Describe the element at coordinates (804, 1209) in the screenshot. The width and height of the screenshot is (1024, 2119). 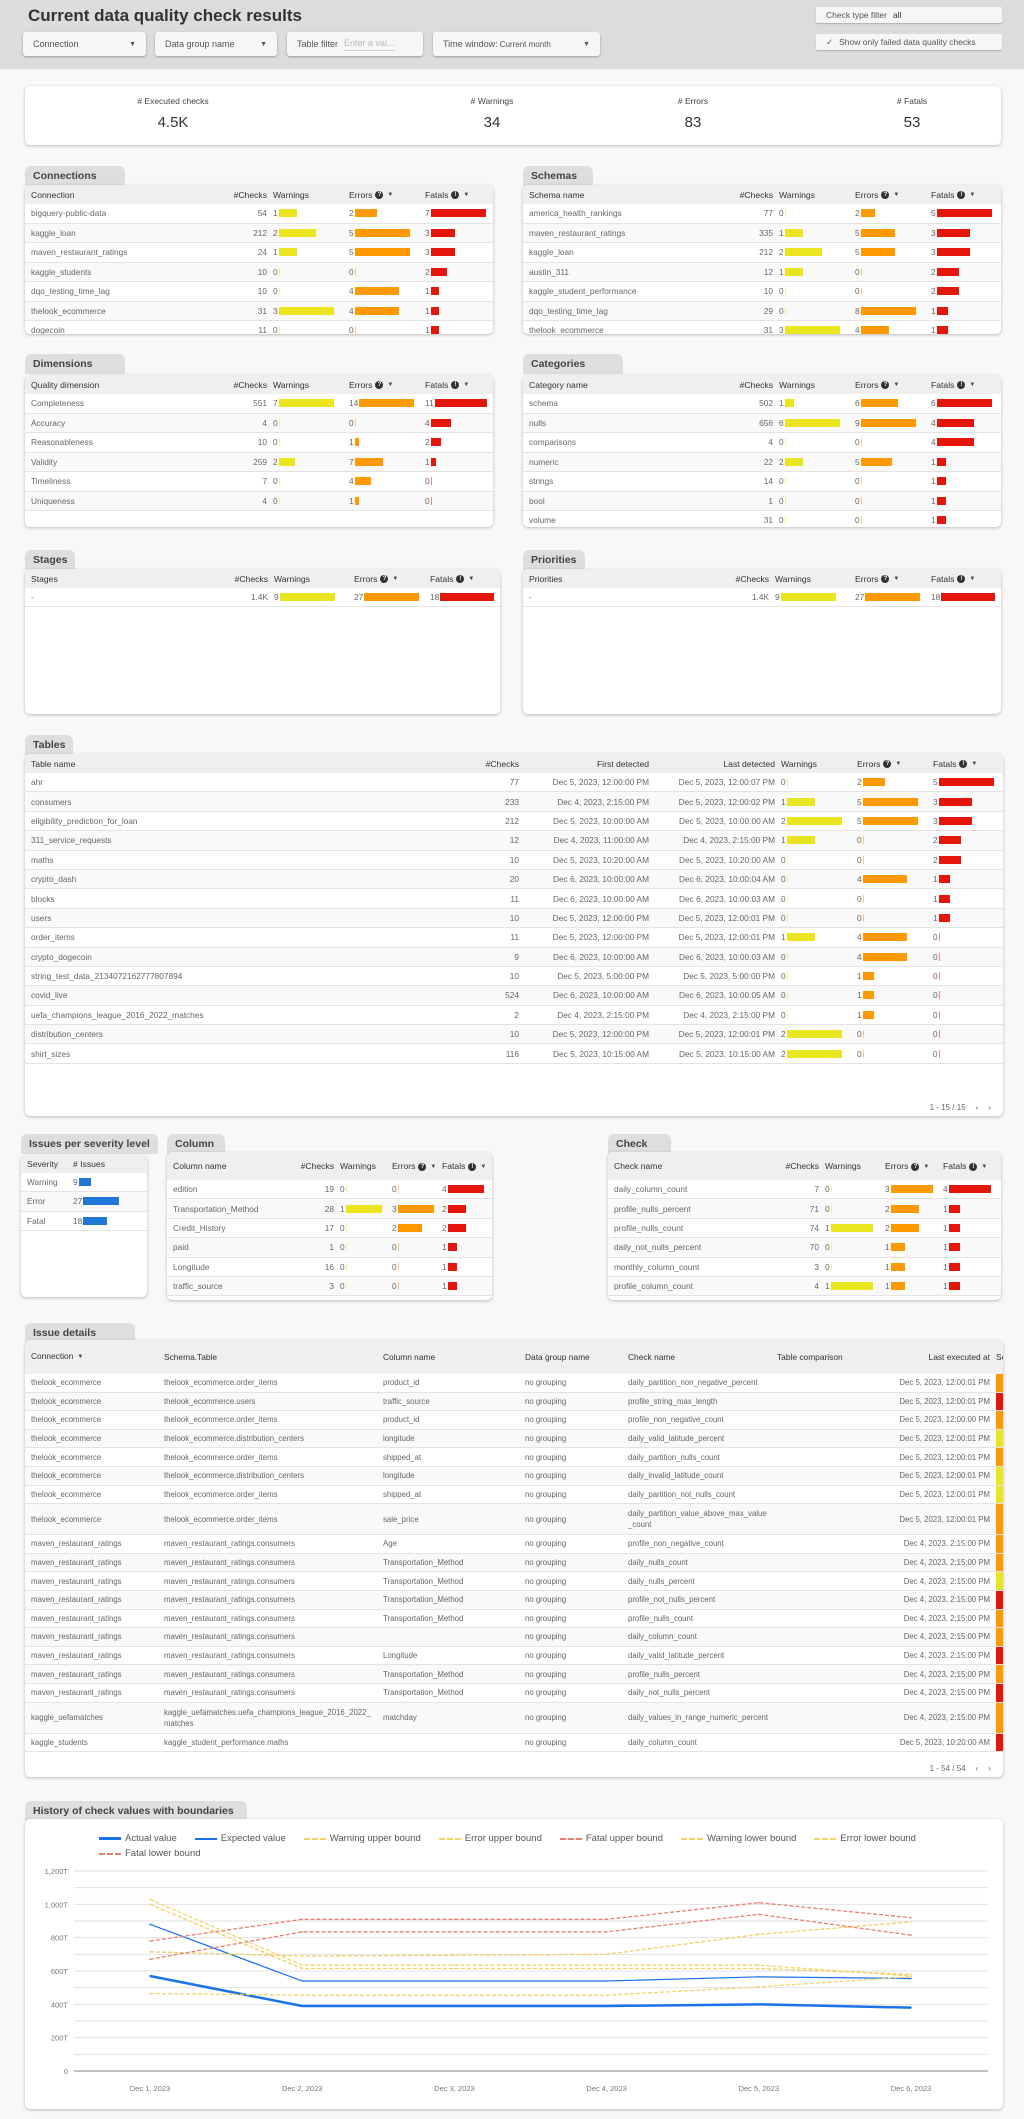
I see `check-row: profile_nulls_percent 71 0 2 1` at that location.